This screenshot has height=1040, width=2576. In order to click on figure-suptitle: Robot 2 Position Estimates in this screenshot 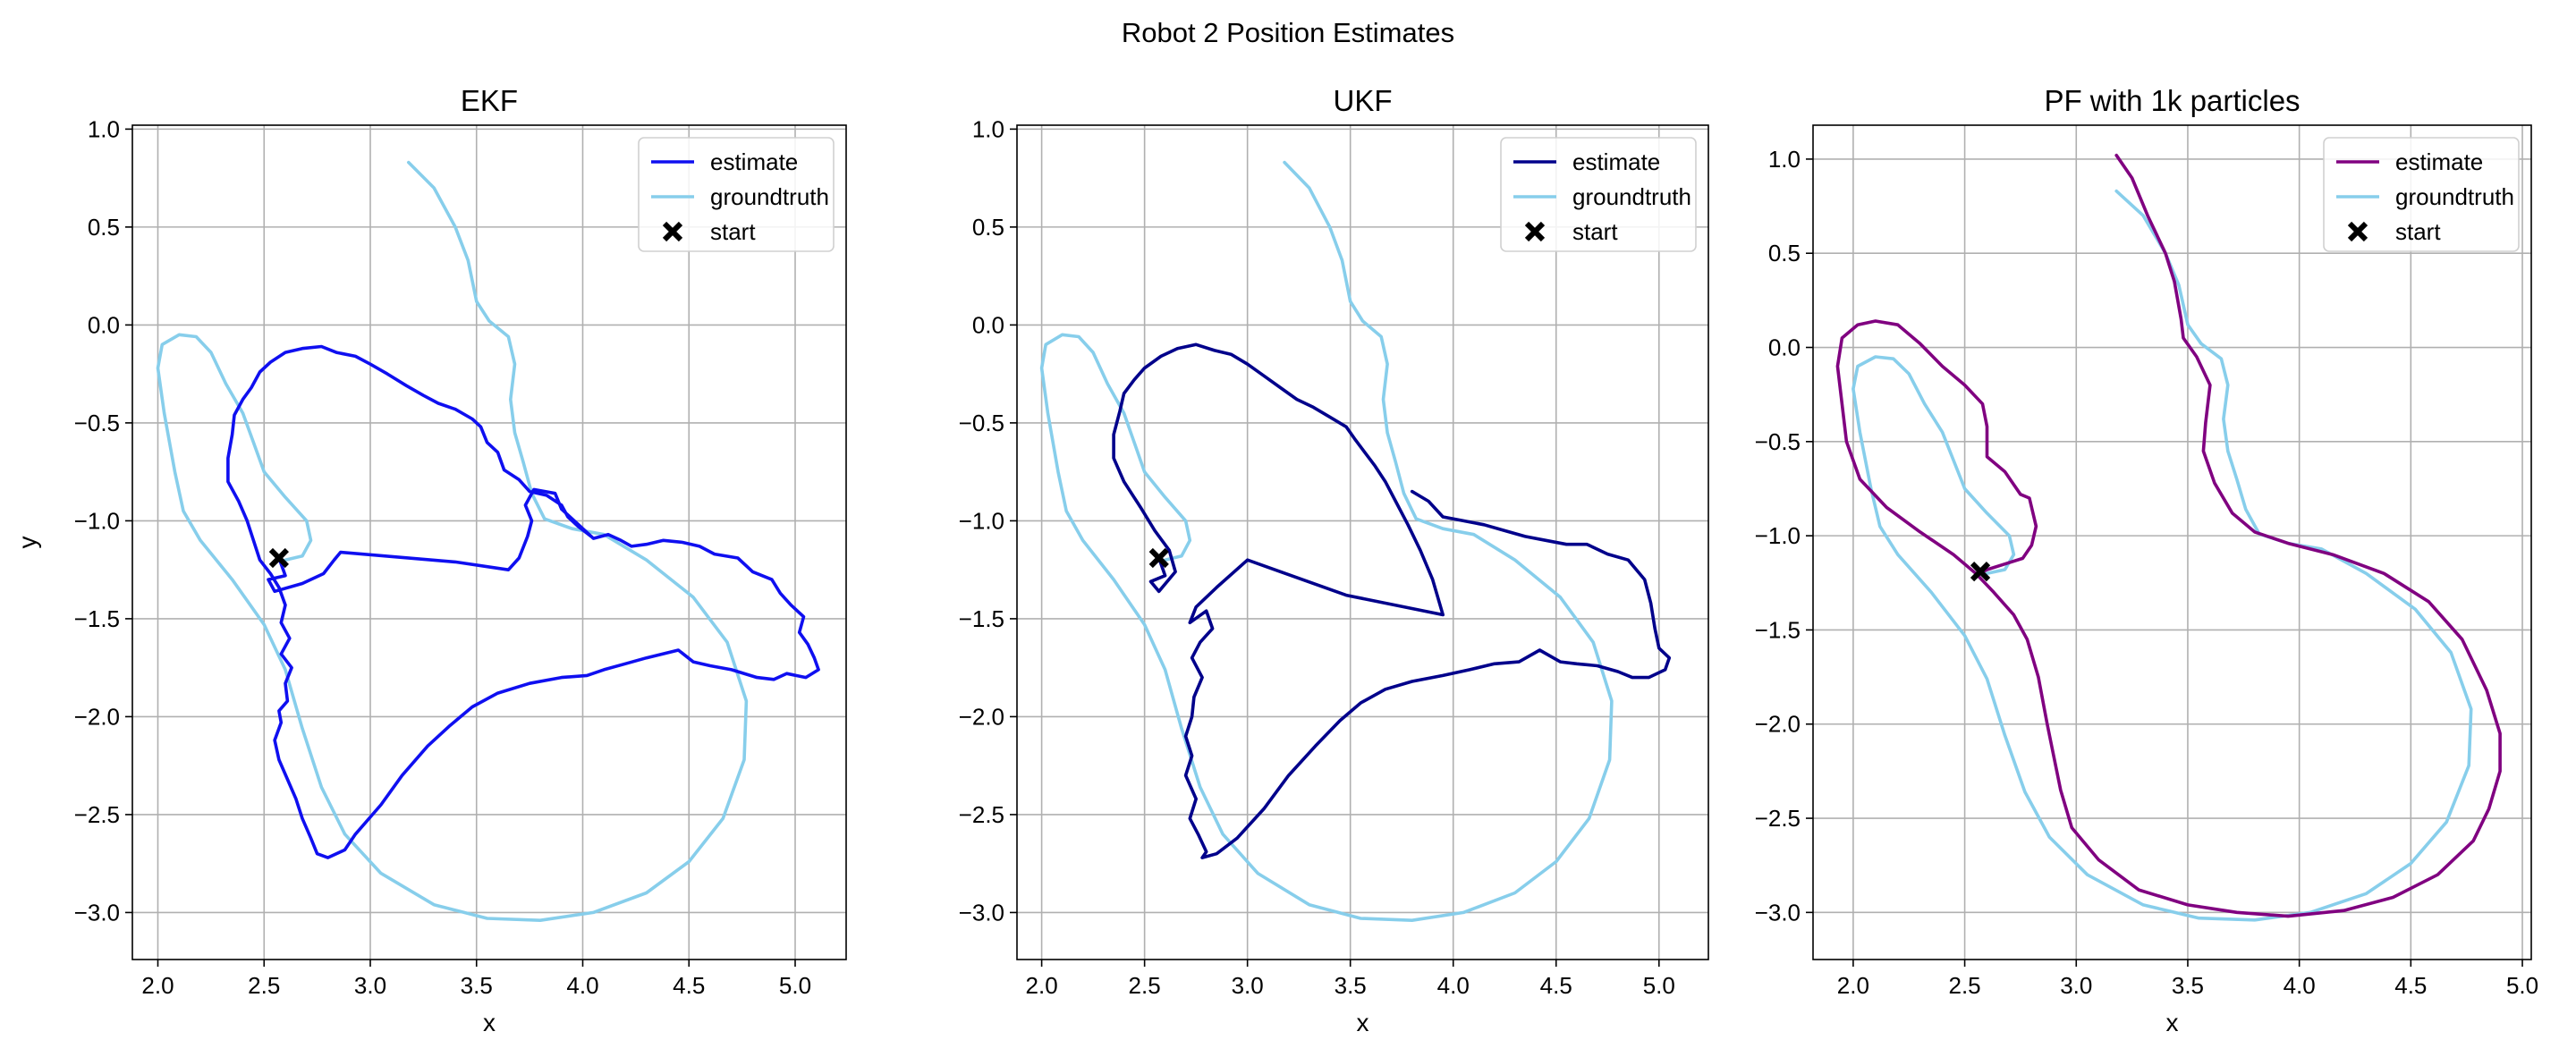, I will do `click(1288, 32)`.